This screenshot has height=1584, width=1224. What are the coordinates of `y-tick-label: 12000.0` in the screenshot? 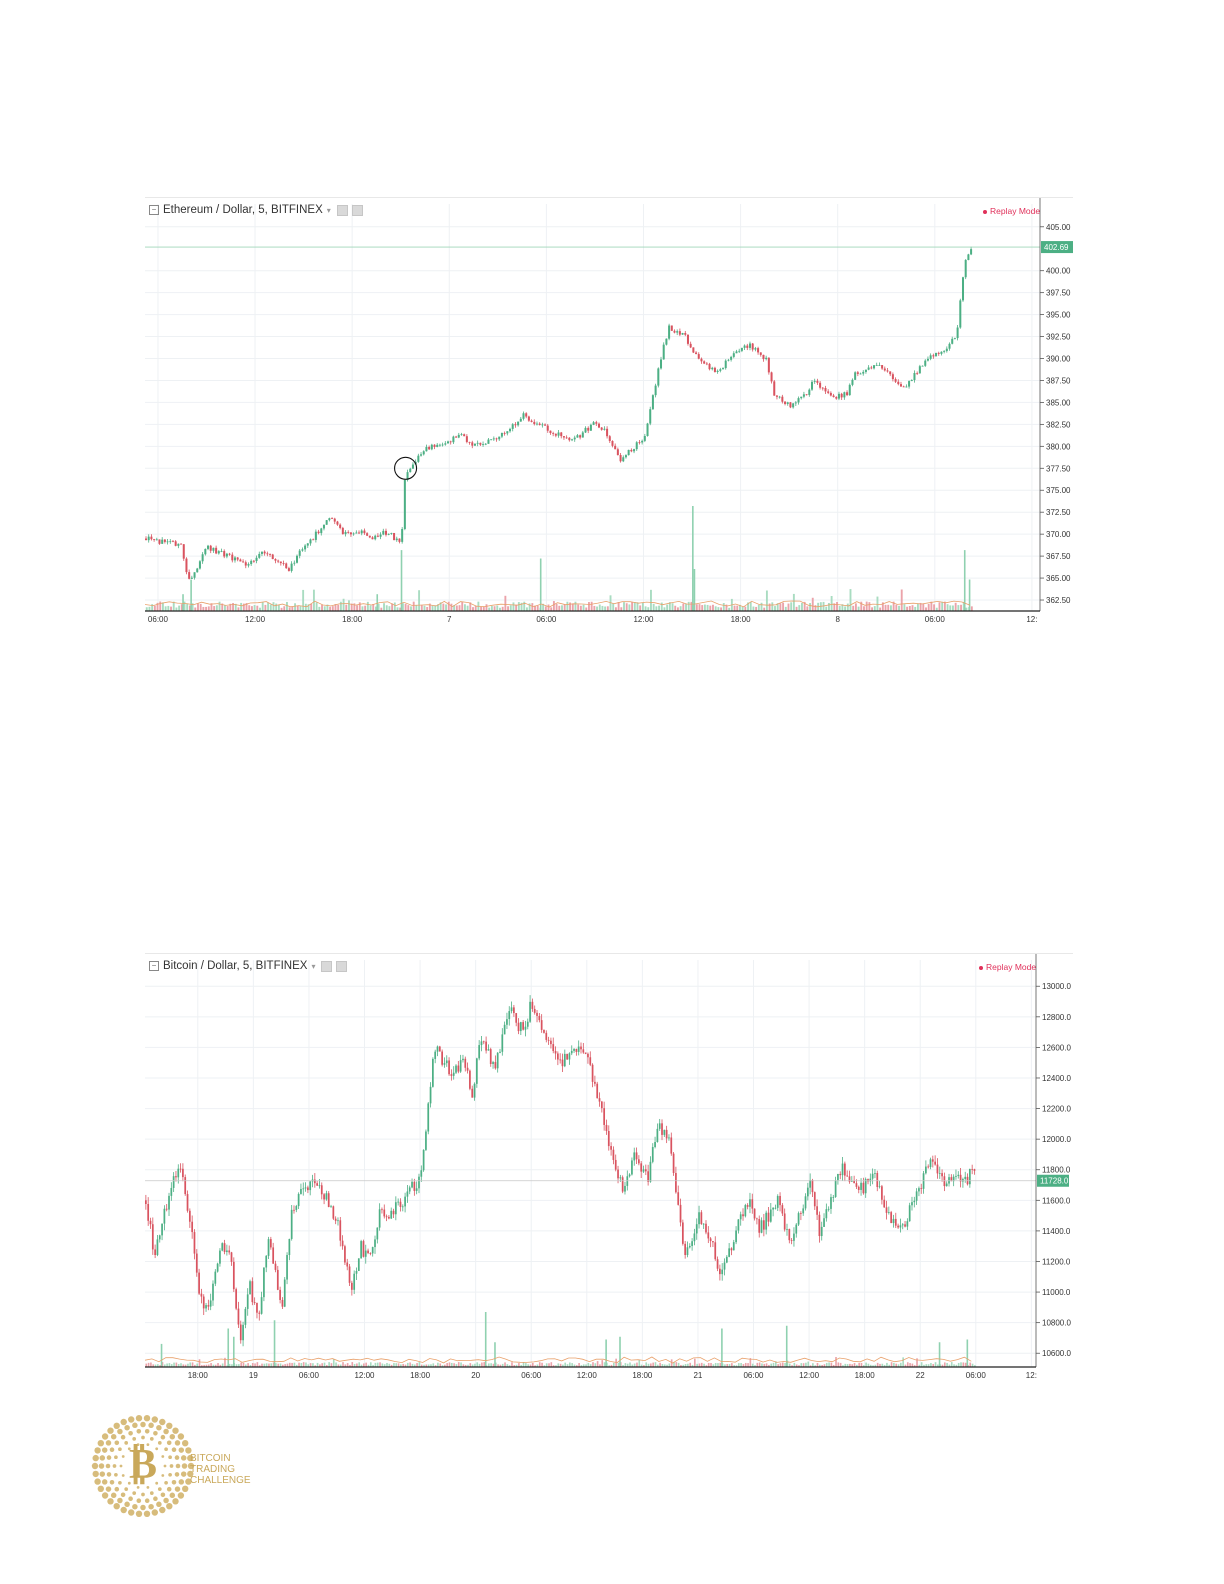 It's located at (1056, 1139).